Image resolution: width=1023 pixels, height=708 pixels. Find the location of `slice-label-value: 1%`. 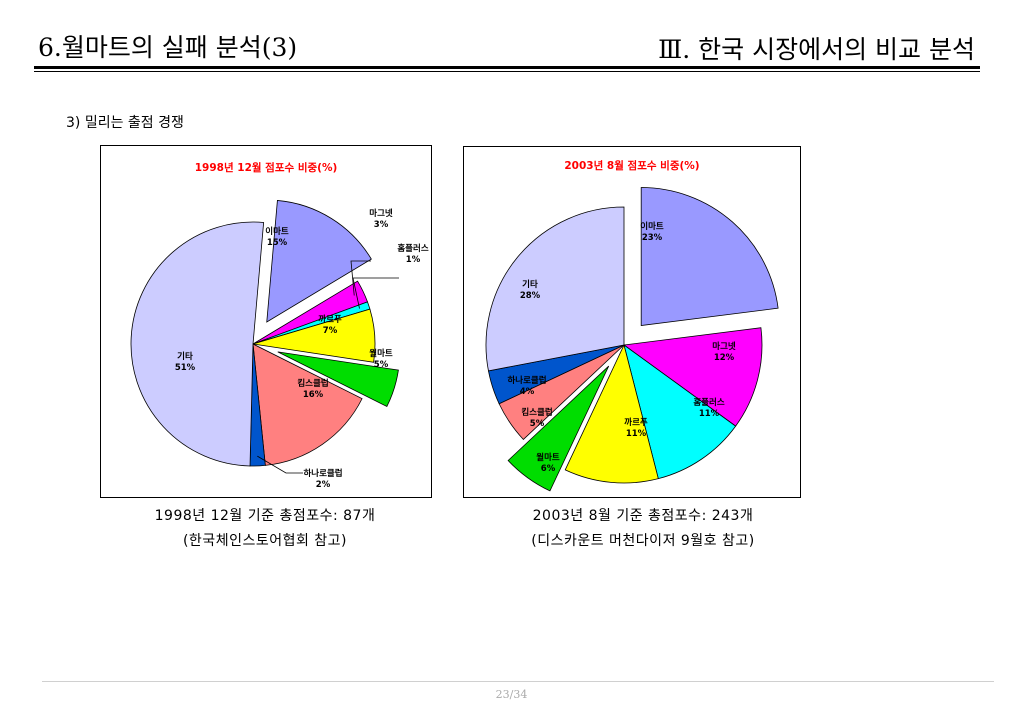

slice-label-value: 1% is located at coordinates (413, 260).